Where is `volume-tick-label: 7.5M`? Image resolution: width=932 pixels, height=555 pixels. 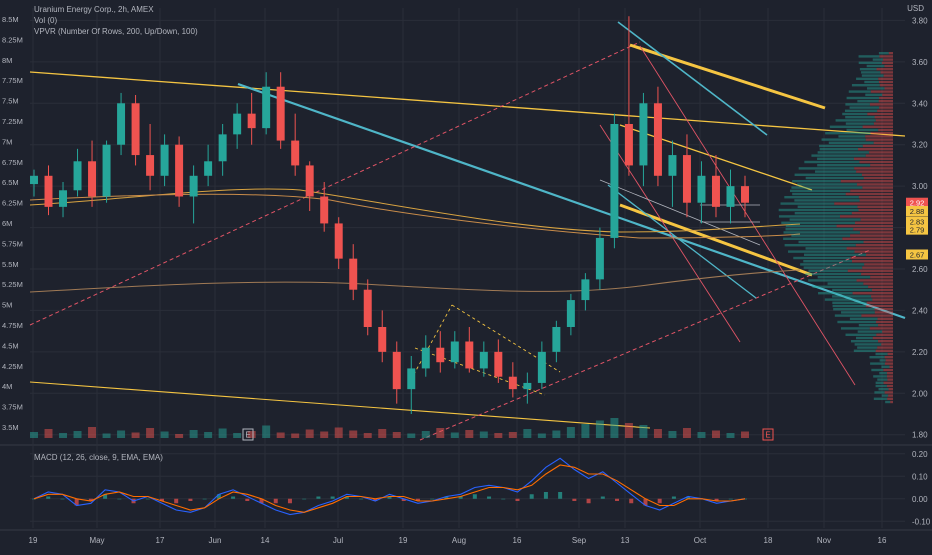 volume-tick-label: 7.5M is located at coordinates (10, 101).